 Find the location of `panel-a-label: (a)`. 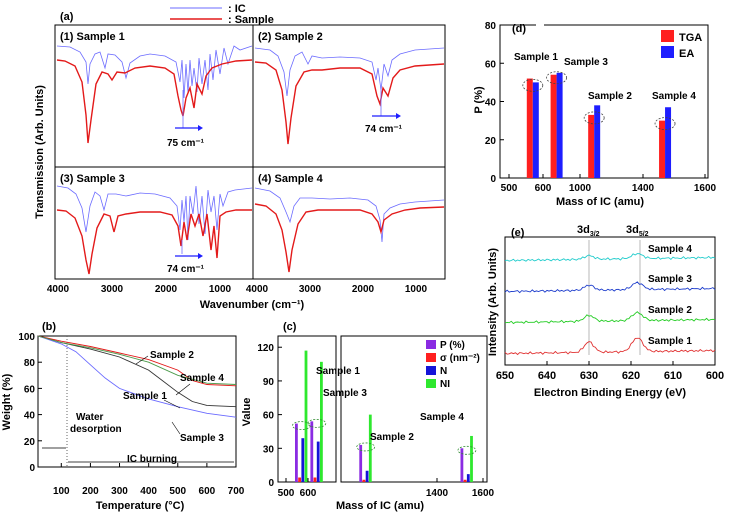

panel-a-label: (a) is located at coordinates (67, 17).